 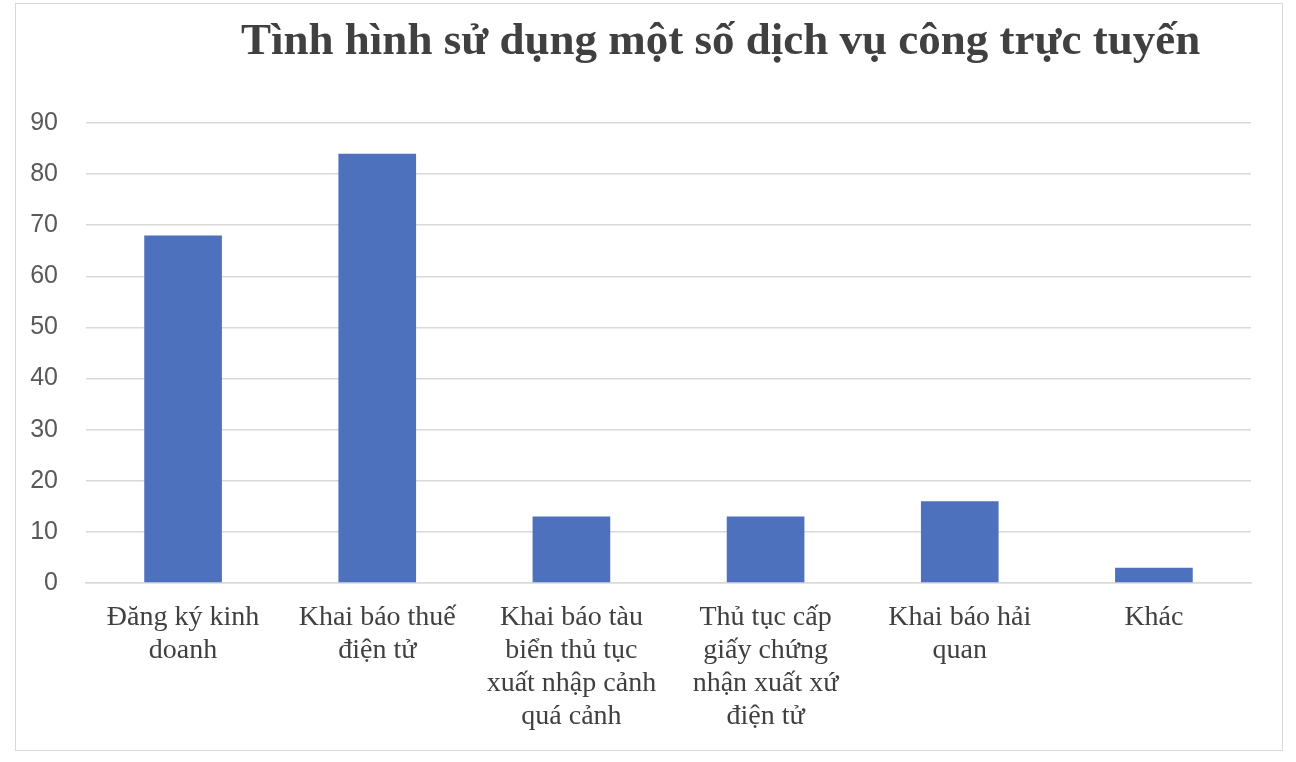 I want to click on y-tick-label: 40, so click(x=44, y=376).